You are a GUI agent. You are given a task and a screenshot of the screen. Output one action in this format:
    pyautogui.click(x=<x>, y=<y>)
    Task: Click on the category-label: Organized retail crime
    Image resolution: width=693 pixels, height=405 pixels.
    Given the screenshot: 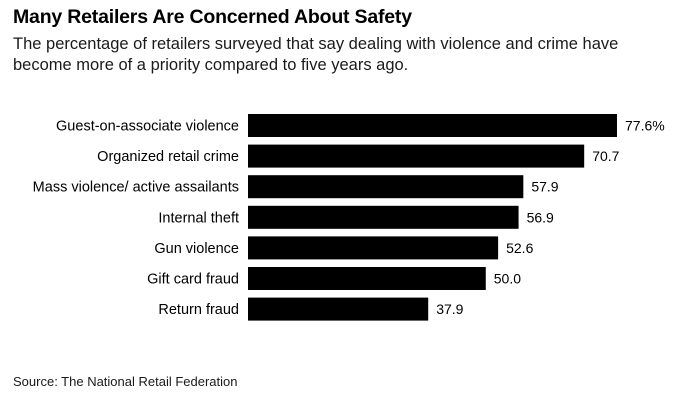 What is the action you would take?
    pyautogui.click(x=168, y=157)
    